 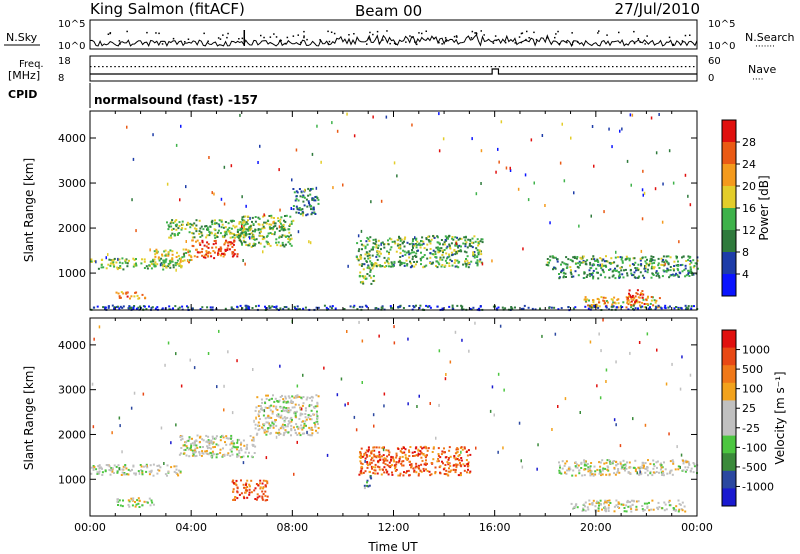 I want to click on colorbar-tick-label: 28, so click(x=749, y=142).